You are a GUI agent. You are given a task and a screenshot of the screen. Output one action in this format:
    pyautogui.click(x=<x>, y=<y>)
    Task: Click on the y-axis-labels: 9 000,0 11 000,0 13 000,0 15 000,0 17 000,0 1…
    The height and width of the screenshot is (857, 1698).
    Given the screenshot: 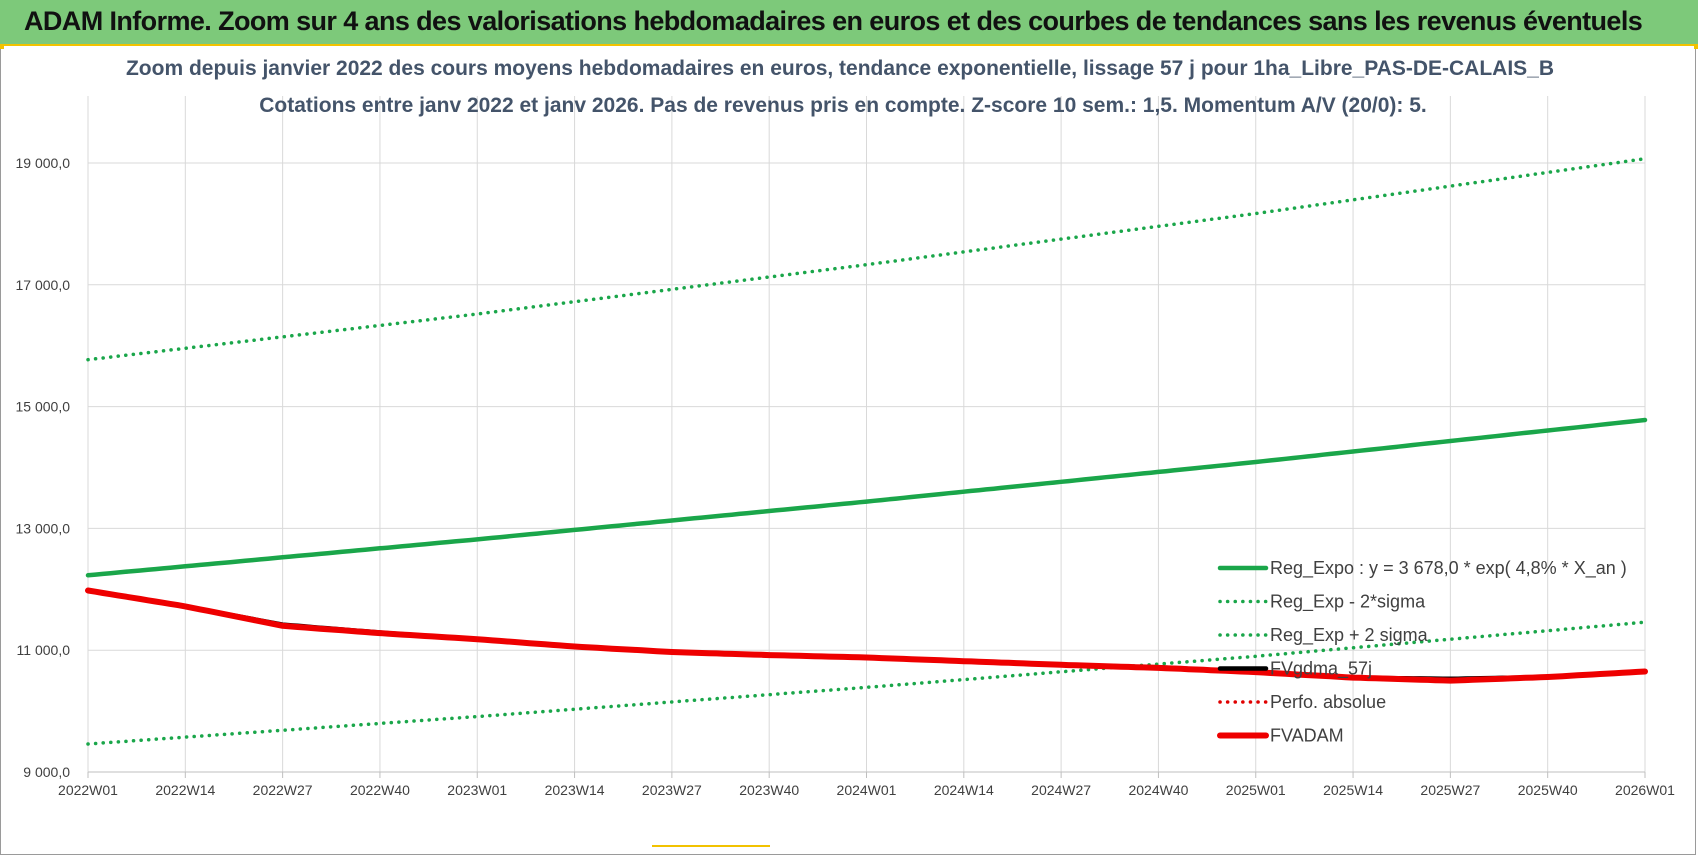 What is the action you would take?
    pyautogui.click(x=43, y=467)
    